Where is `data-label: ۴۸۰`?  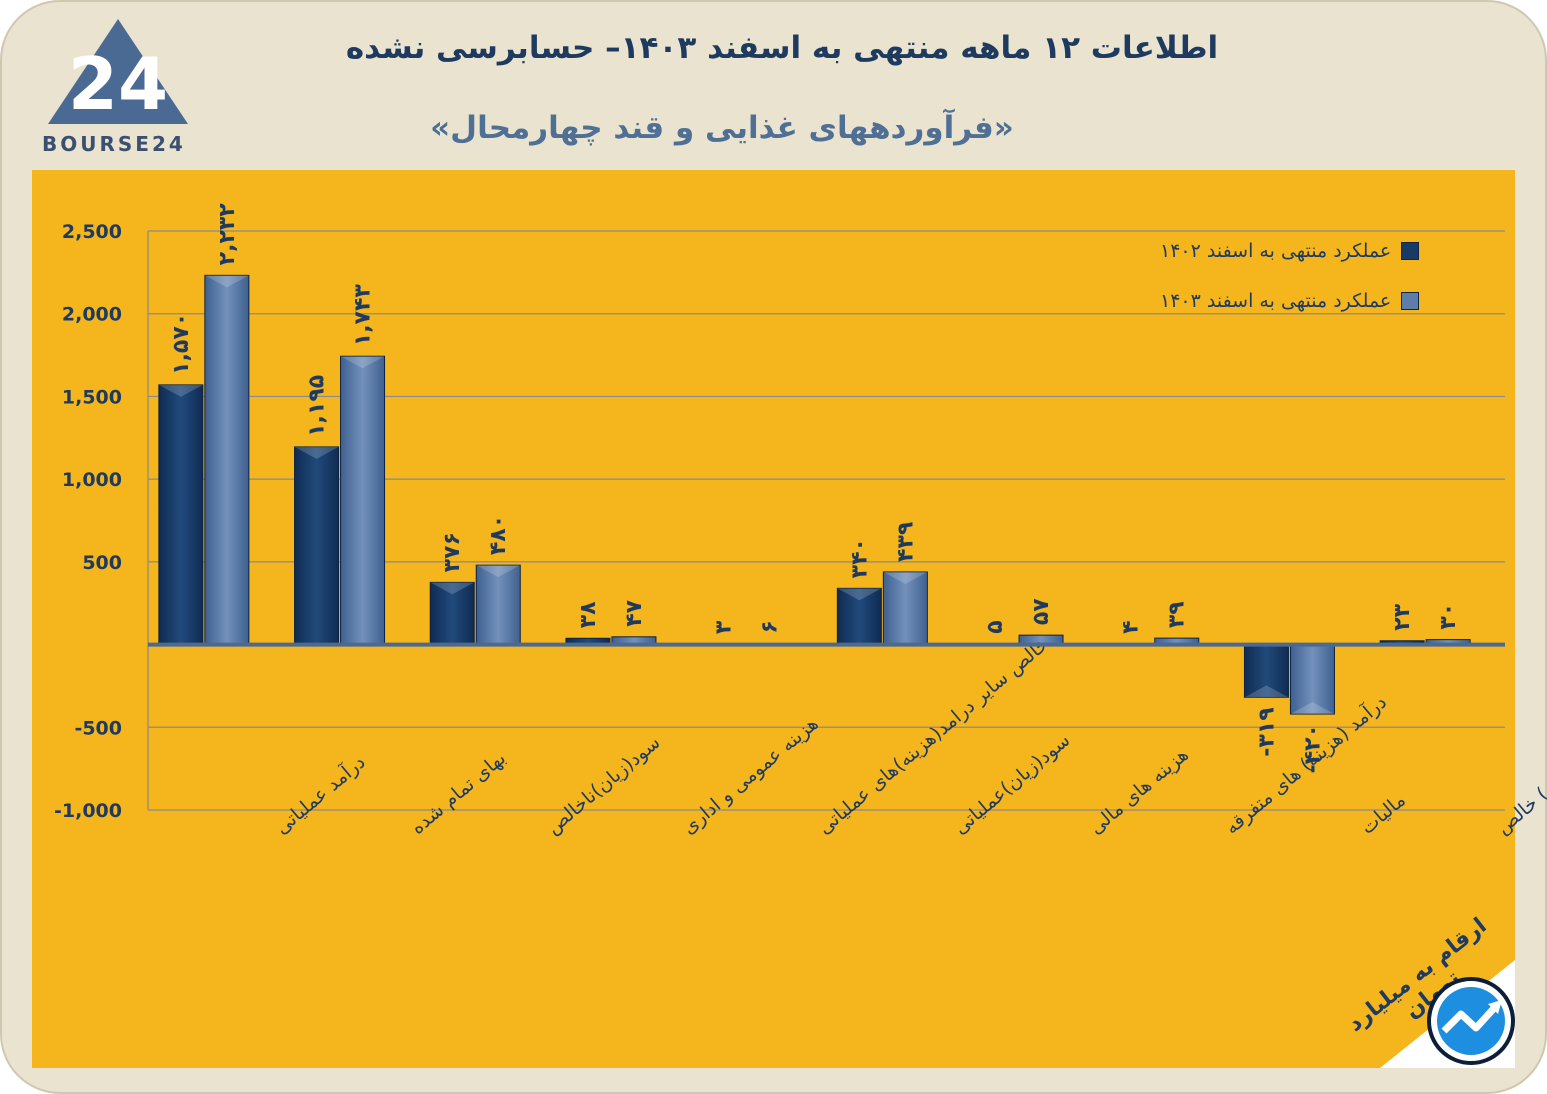
data-label: ۴۸۰ is located at coordinates (498, 535).